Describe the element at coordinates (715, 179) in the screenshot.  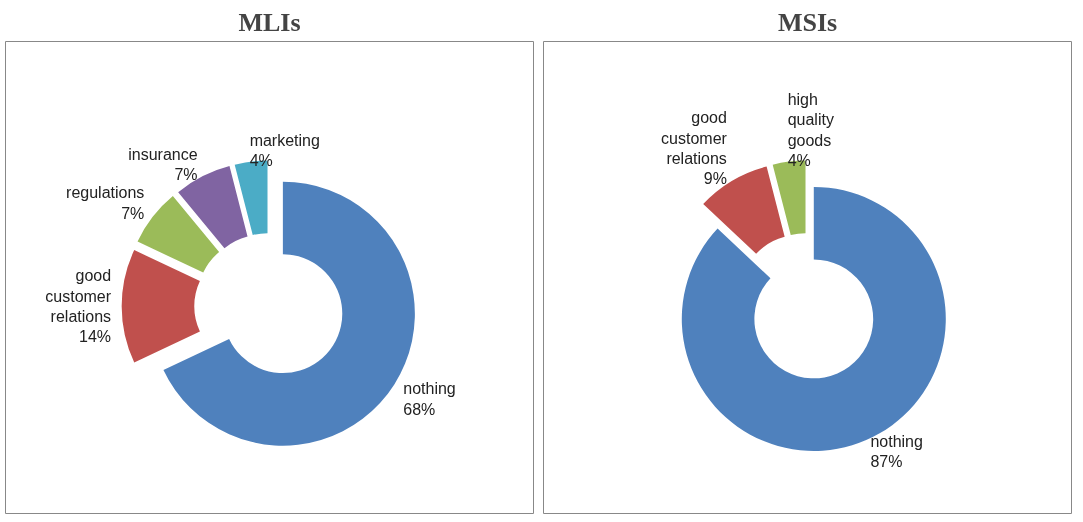
I see `data-label: 9%` at that location.